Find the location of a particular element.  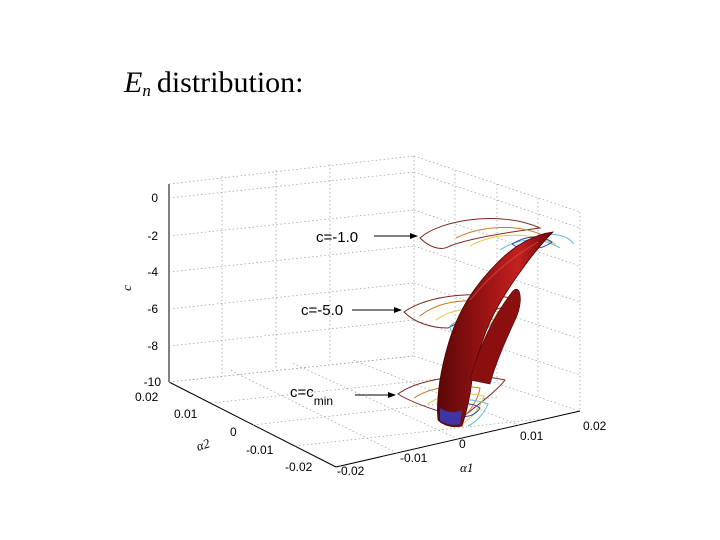

annotation-c-min: c=cmin is located at coordinates (311, 396).